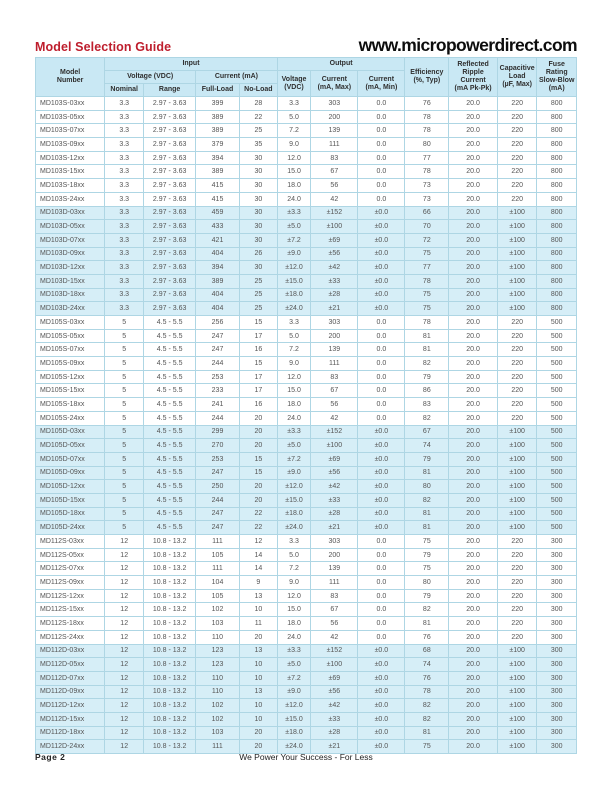  What do you see at coordinates (217, 692) in the screenshot?
I see `cell-value: 110` at bounding box center [217, 692].